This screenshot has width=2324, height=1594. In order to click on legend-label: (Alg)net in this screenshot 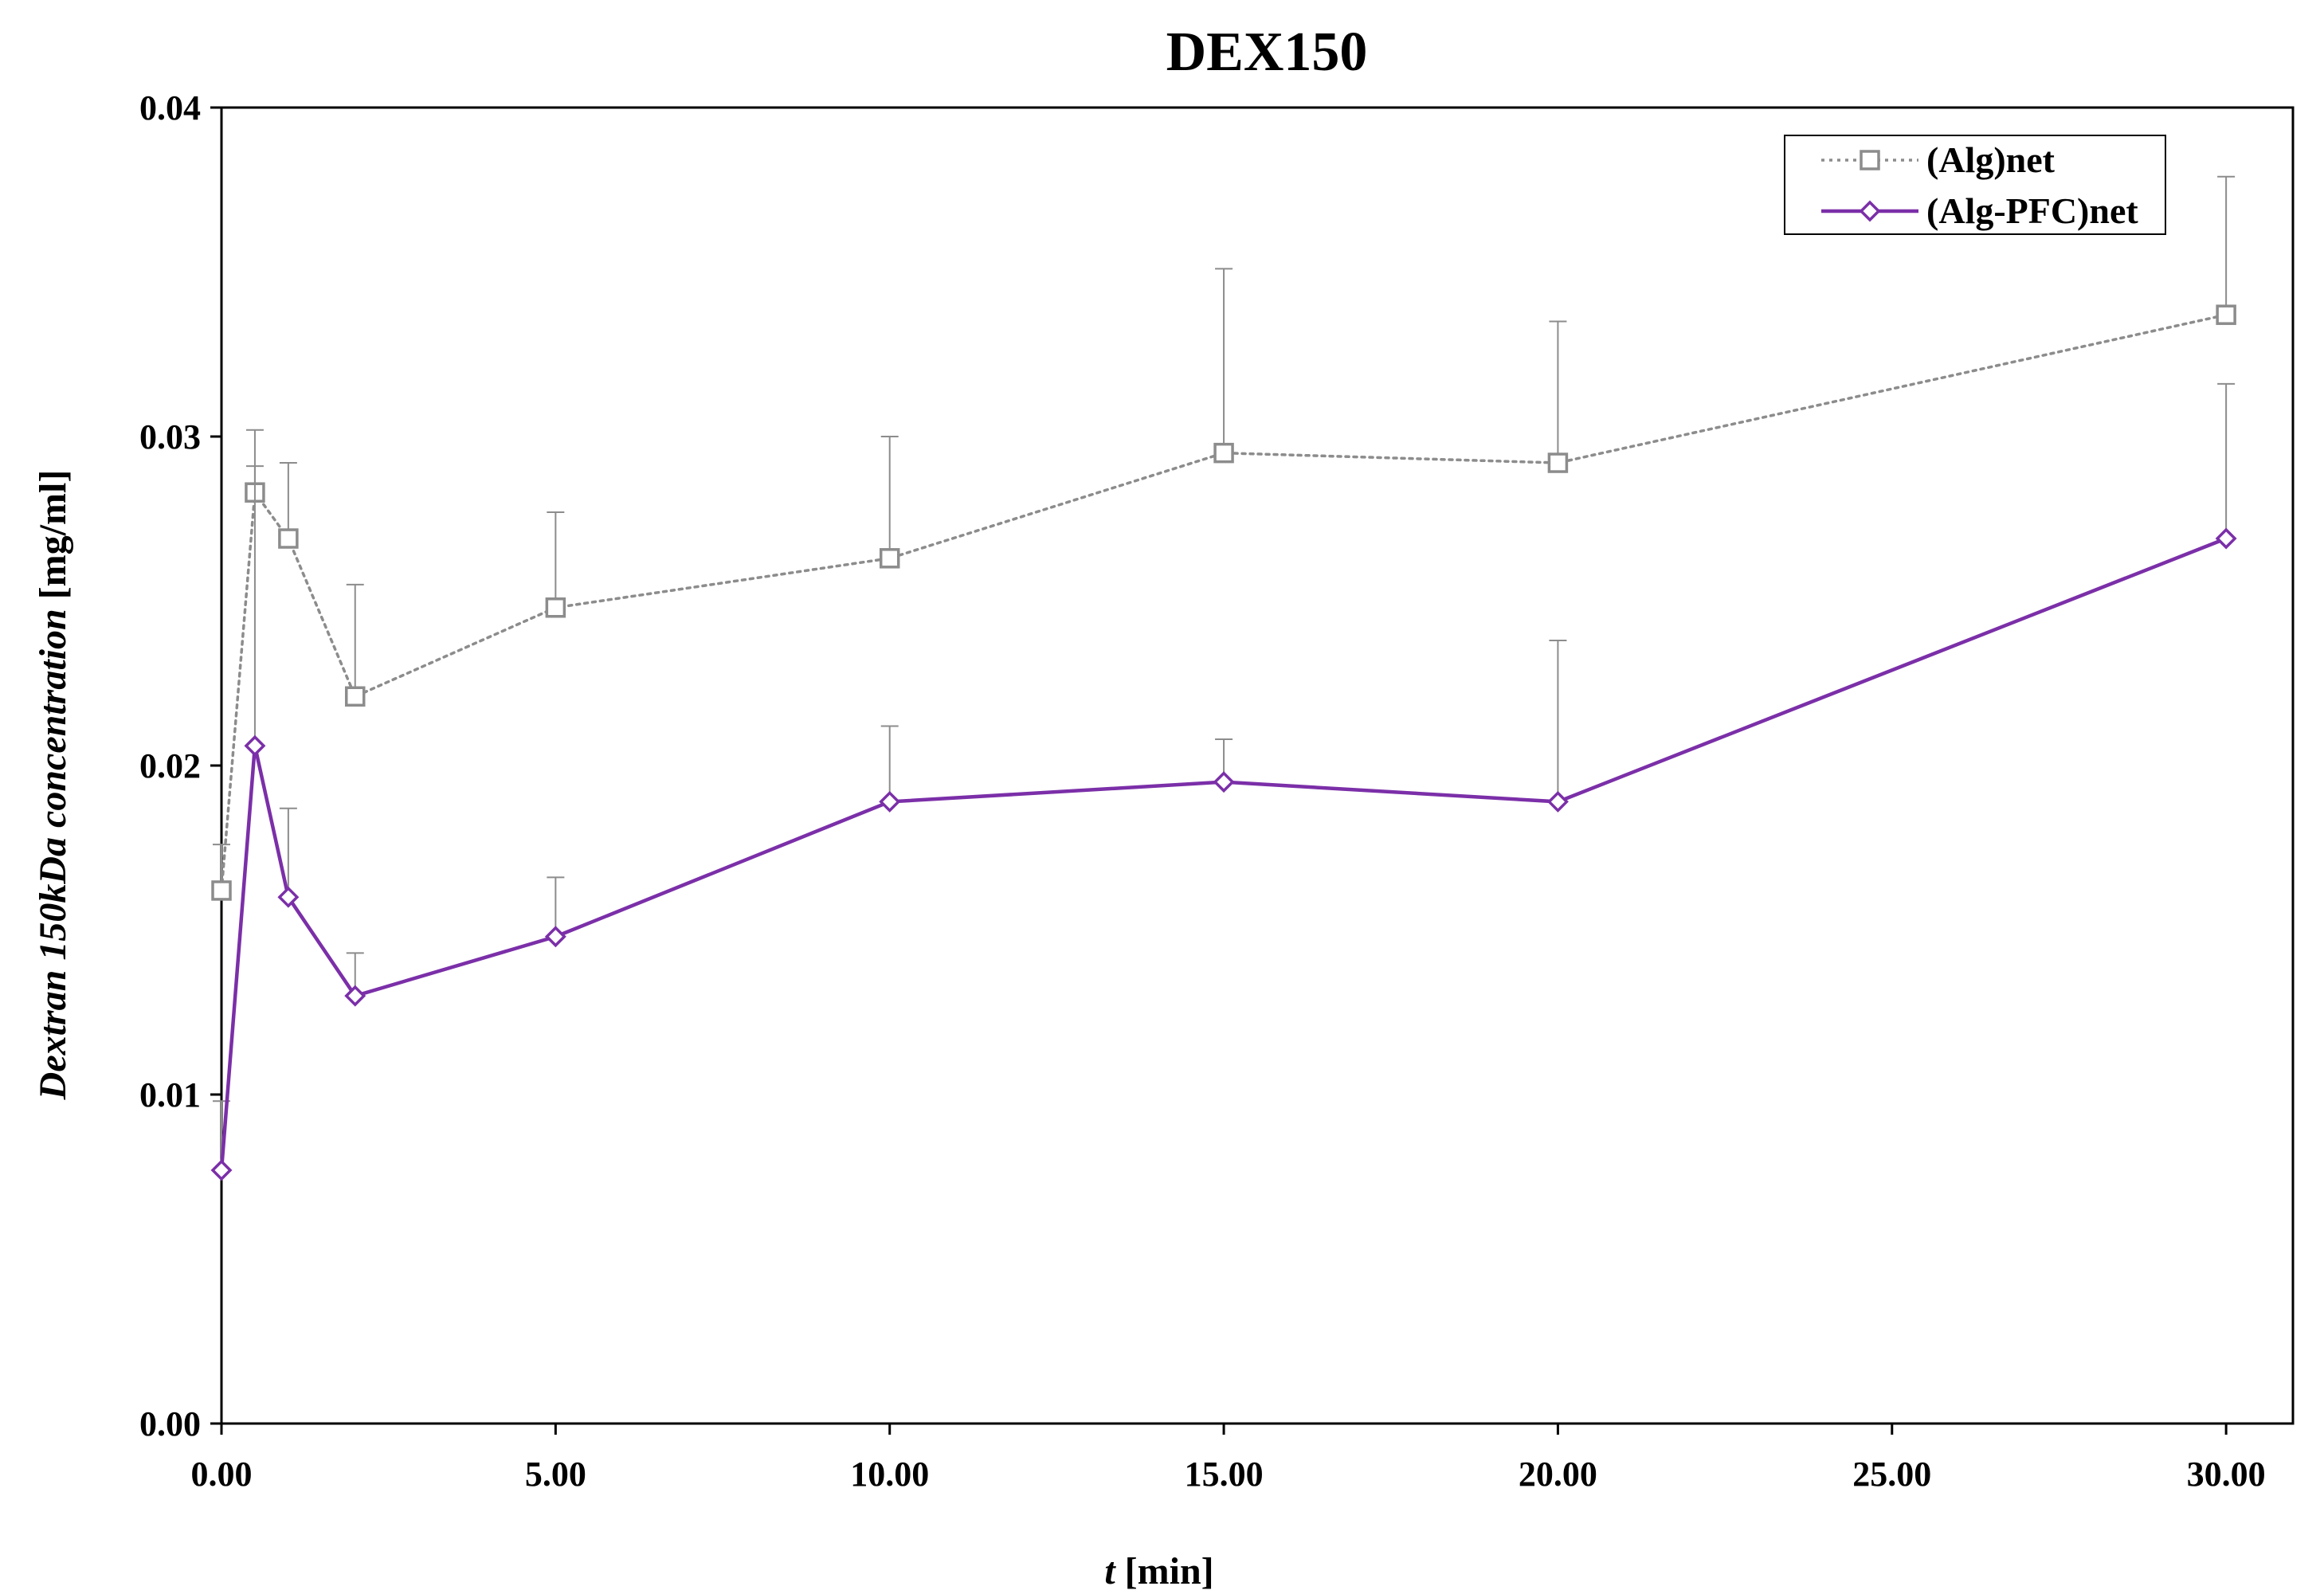, I will do `click(1991, 159)`.